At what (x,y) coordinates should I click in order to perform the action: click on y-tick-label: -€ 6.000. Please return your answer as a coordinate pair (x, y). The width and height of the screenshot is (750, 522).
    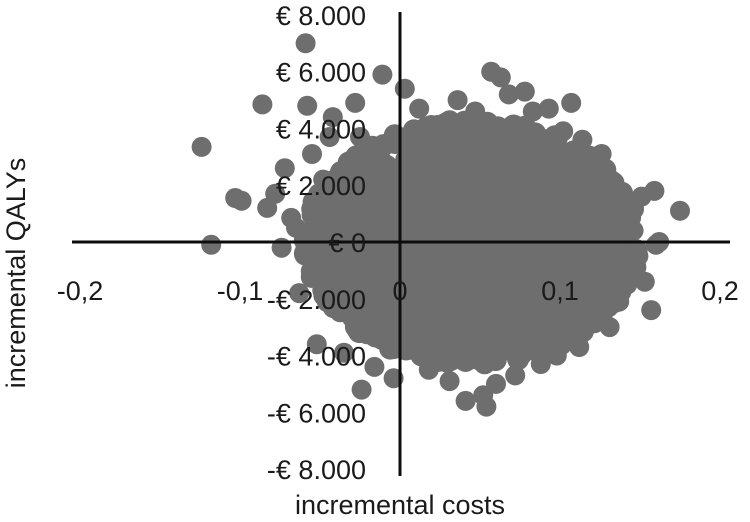
    Looking at the image, I should click on (316, 413).